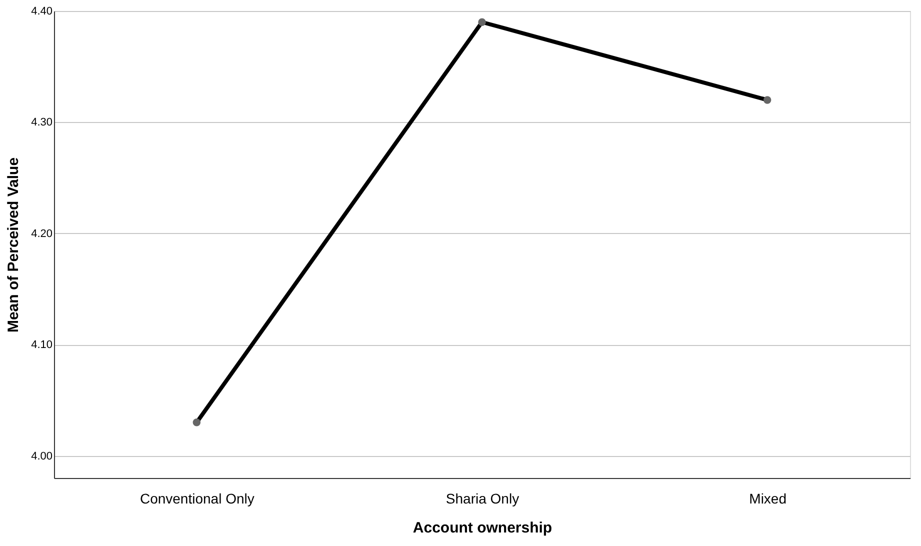  Describe the element at coordinates (41, 122) in the screenshot. I see `y-tick-label: 4.30` at that location.